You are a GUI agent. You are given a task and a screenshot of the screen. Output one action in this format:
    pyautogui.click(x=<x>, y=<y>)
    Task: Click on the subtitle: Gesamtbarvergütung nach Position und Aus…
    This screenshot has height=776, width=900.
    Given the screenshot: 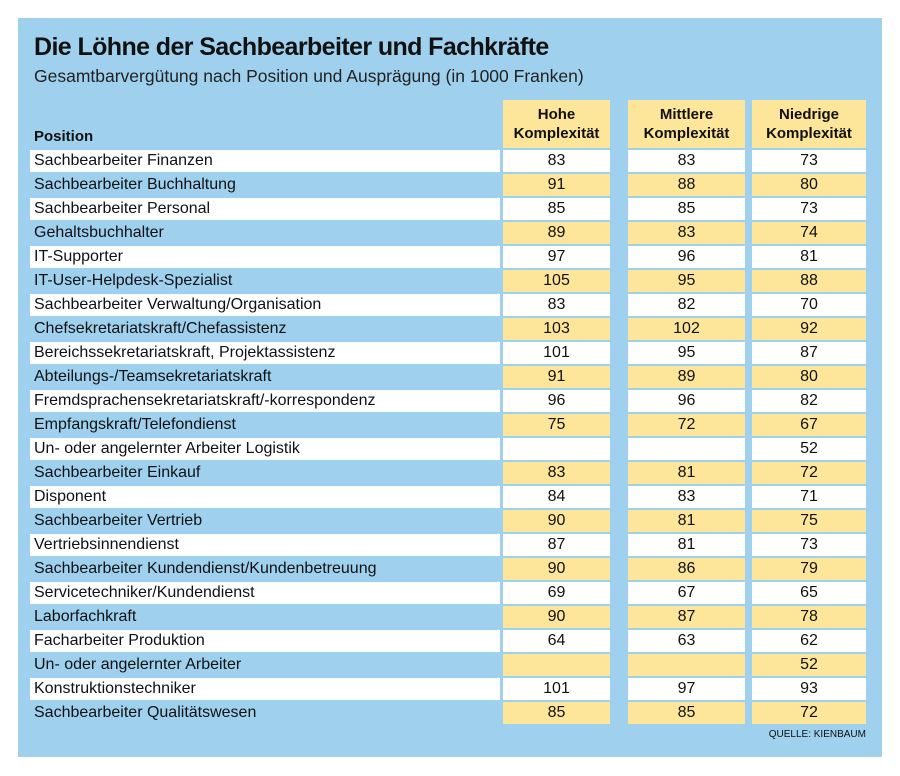 What is the action you would take?
    pyautogui.click(x=309, y=76)
    